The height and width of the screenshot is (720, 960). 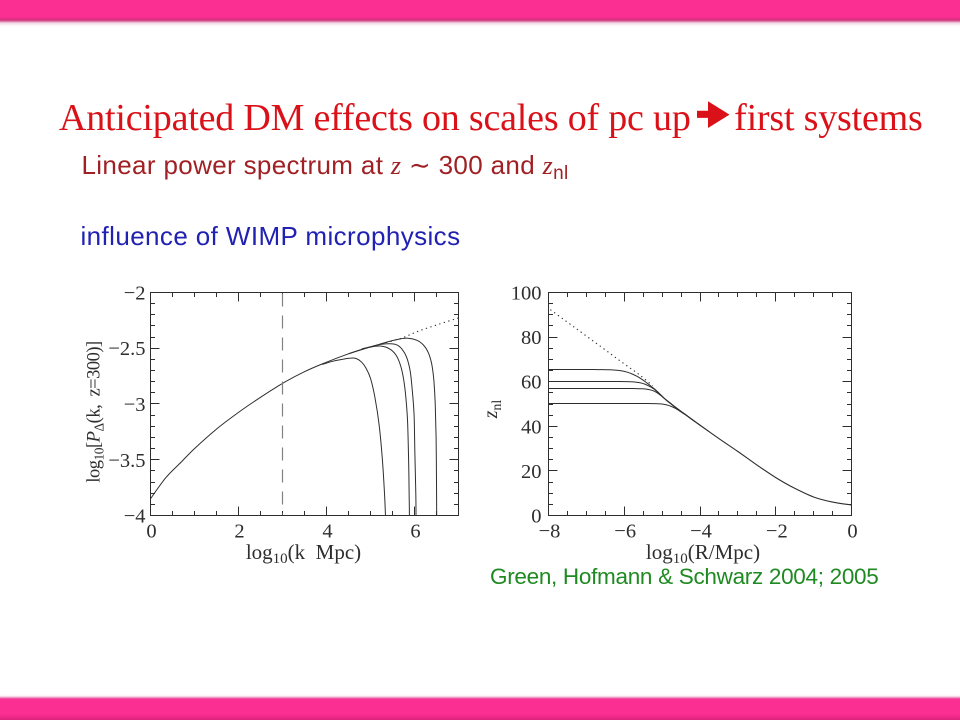 What do you see at coordinates (327, 532) in the screenshot?
I see `svg-text: 4` at bounding box center [327, 532].